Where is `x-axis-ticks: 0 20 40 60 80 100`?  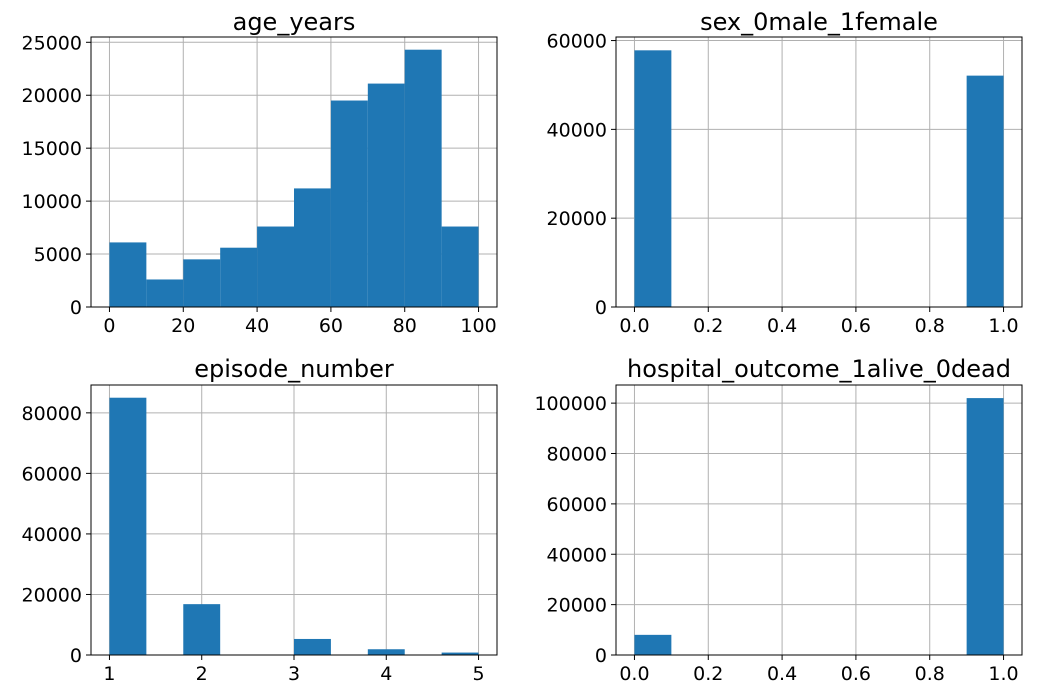
x-axis-ticks: 0 20 40 60 80 100 is located at coordinates (300, 322).